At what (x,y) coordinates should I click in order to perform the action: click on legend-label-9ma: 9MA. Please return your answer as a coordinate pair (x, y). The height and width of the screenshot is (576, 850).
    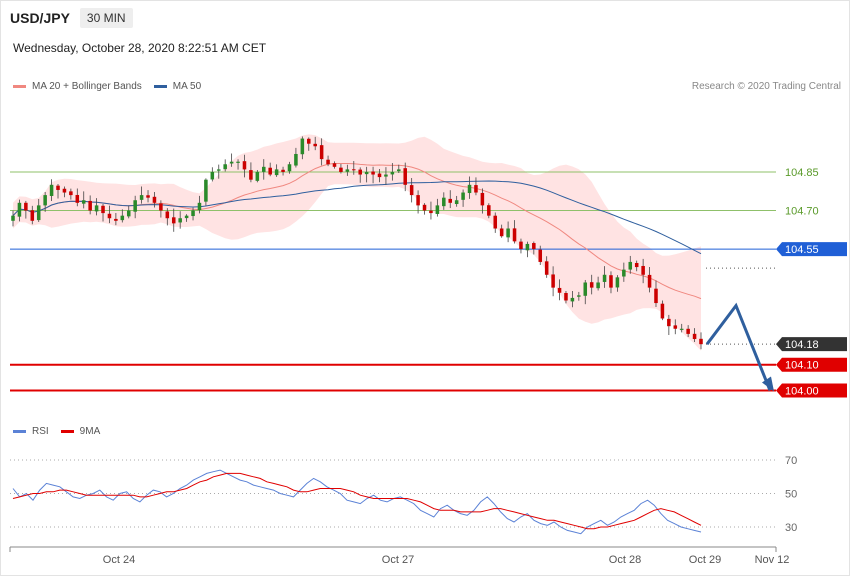
    Looking at the image, I should click on (90, 431).